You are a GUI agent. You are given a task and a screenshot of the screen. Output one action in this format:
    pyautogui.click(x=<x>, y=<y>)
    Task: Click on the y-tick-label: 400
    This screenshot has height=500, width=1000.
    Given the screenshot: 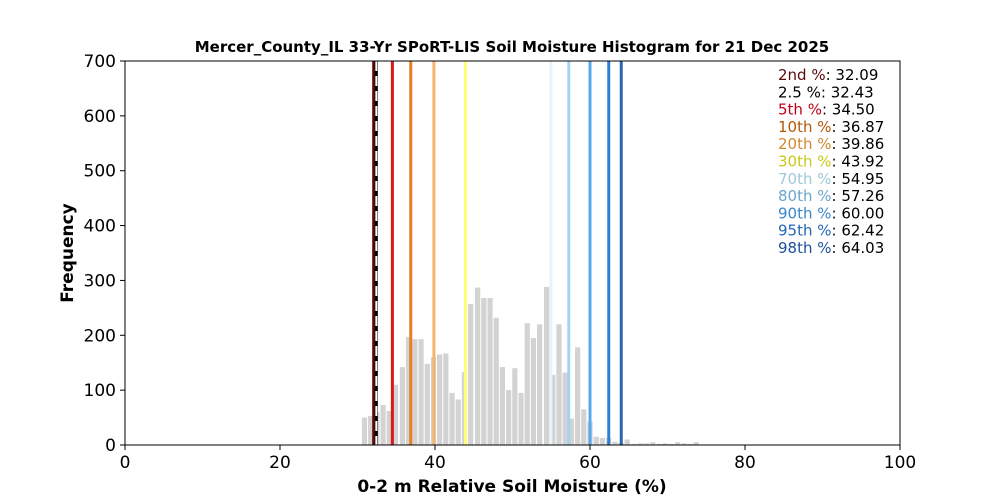 What is the action you would take?
    pyautogui.click(x=100, y=227)
    